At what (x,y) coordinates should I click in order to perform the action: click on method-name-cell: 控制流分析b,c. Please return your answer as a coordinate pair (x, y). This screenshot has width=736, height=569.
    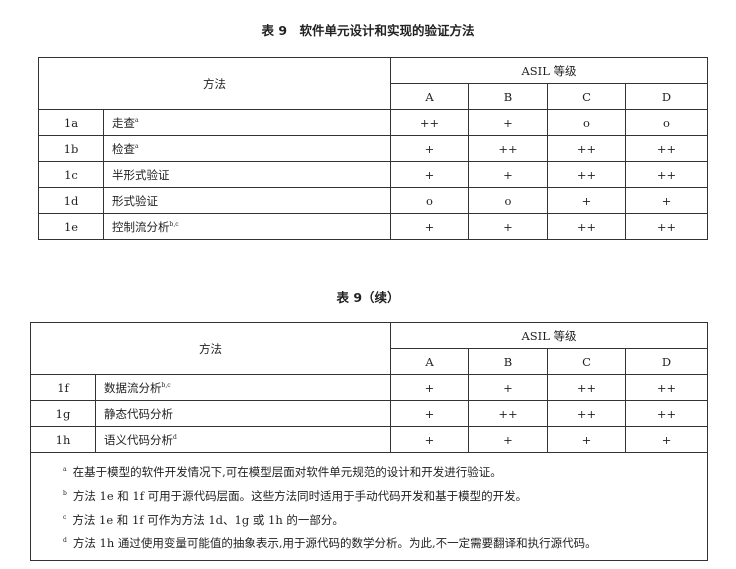
    Looking at the image, I should click on (247, 226).